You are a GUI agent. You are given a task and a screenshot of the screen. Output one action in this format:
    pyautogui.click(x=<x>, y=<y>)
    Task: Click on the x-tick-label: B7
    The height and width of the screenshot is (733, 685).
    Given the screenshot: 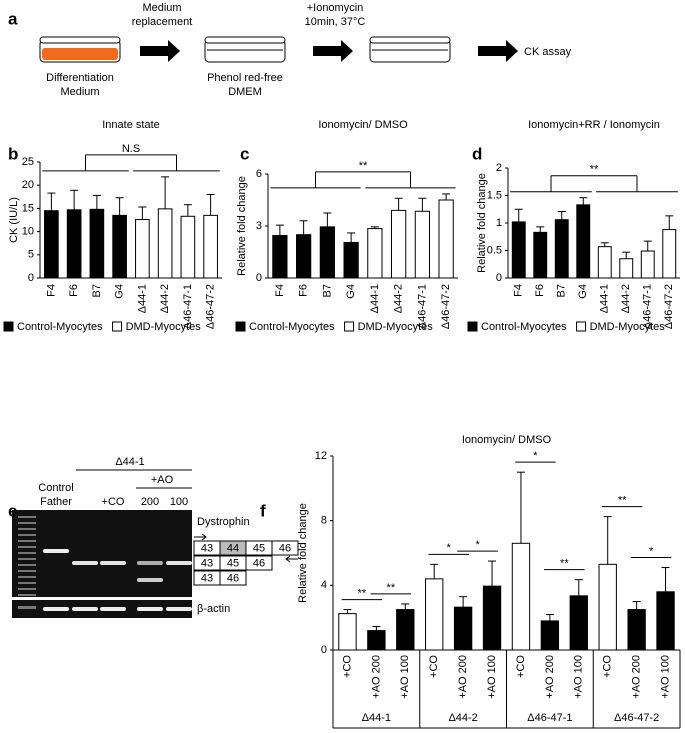 What is the action you would take?
    pyautogui.click(x=327, y=290)
    